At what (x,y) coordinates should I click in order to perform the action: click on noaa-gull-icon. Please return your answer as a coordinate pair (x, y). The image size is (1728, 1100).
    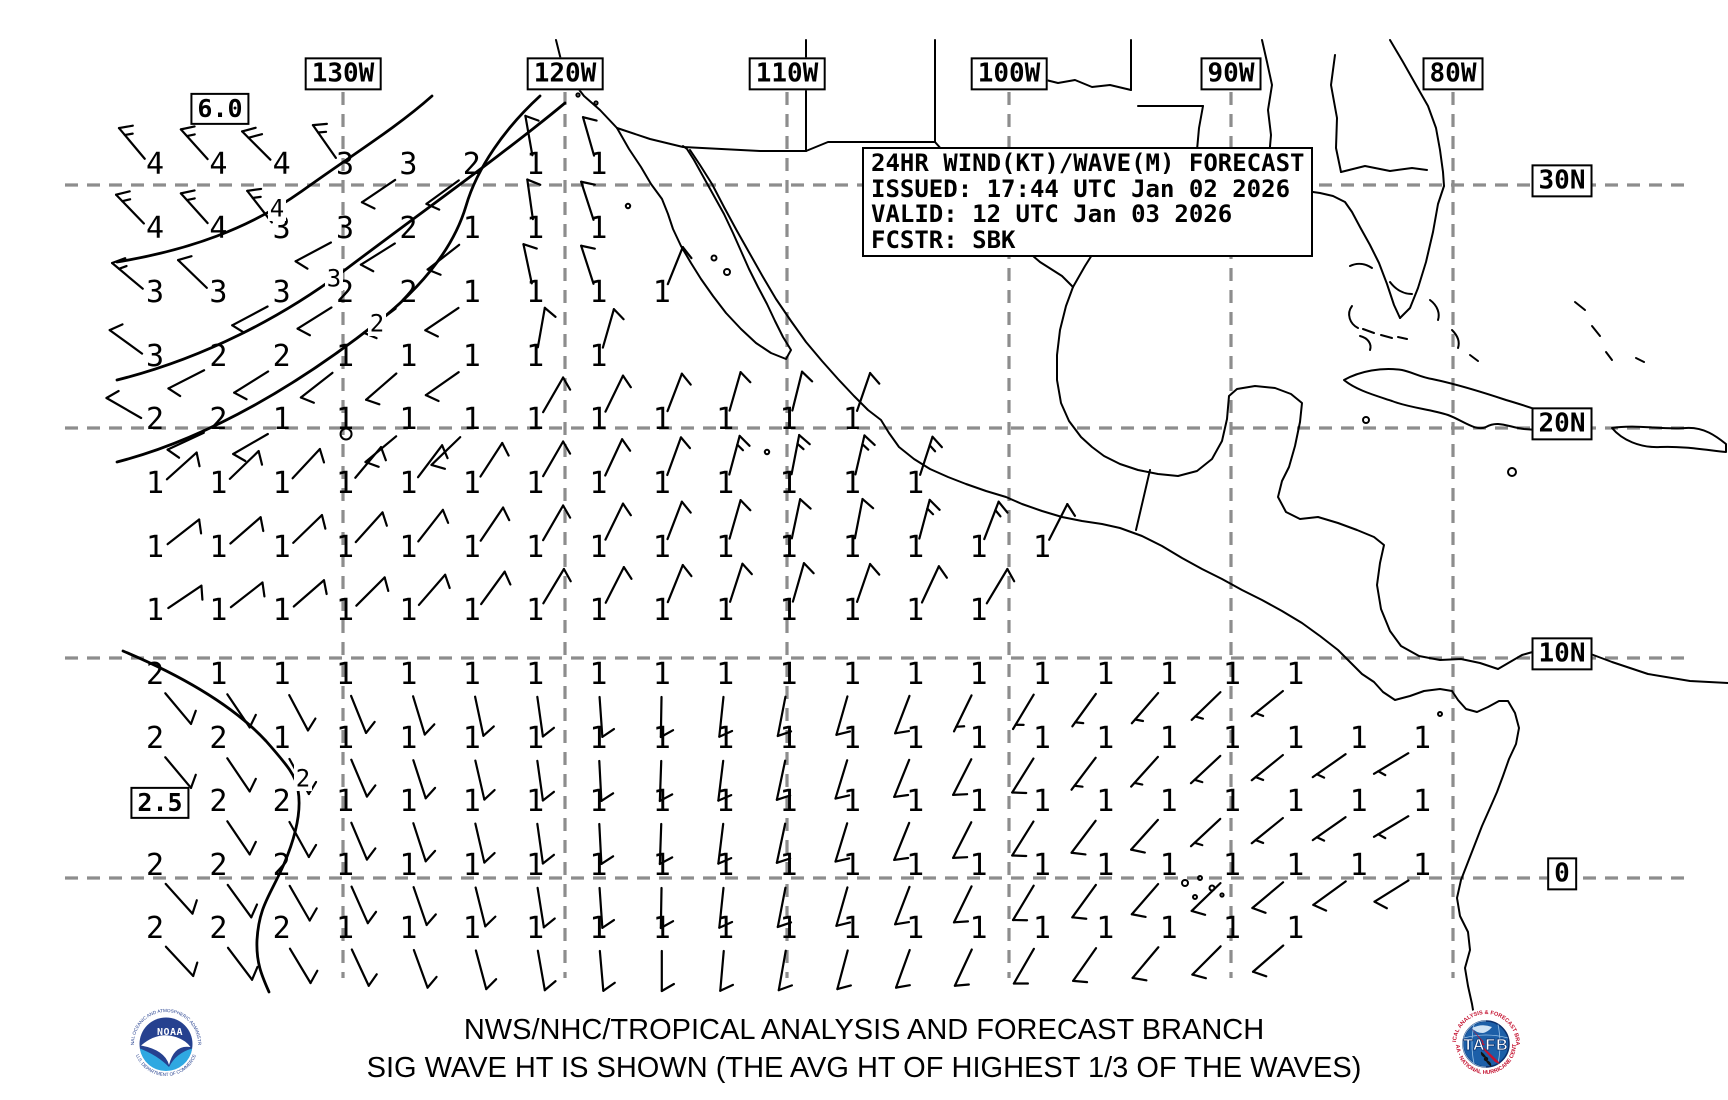
    Looking at the image, I should click on (166, 1050).